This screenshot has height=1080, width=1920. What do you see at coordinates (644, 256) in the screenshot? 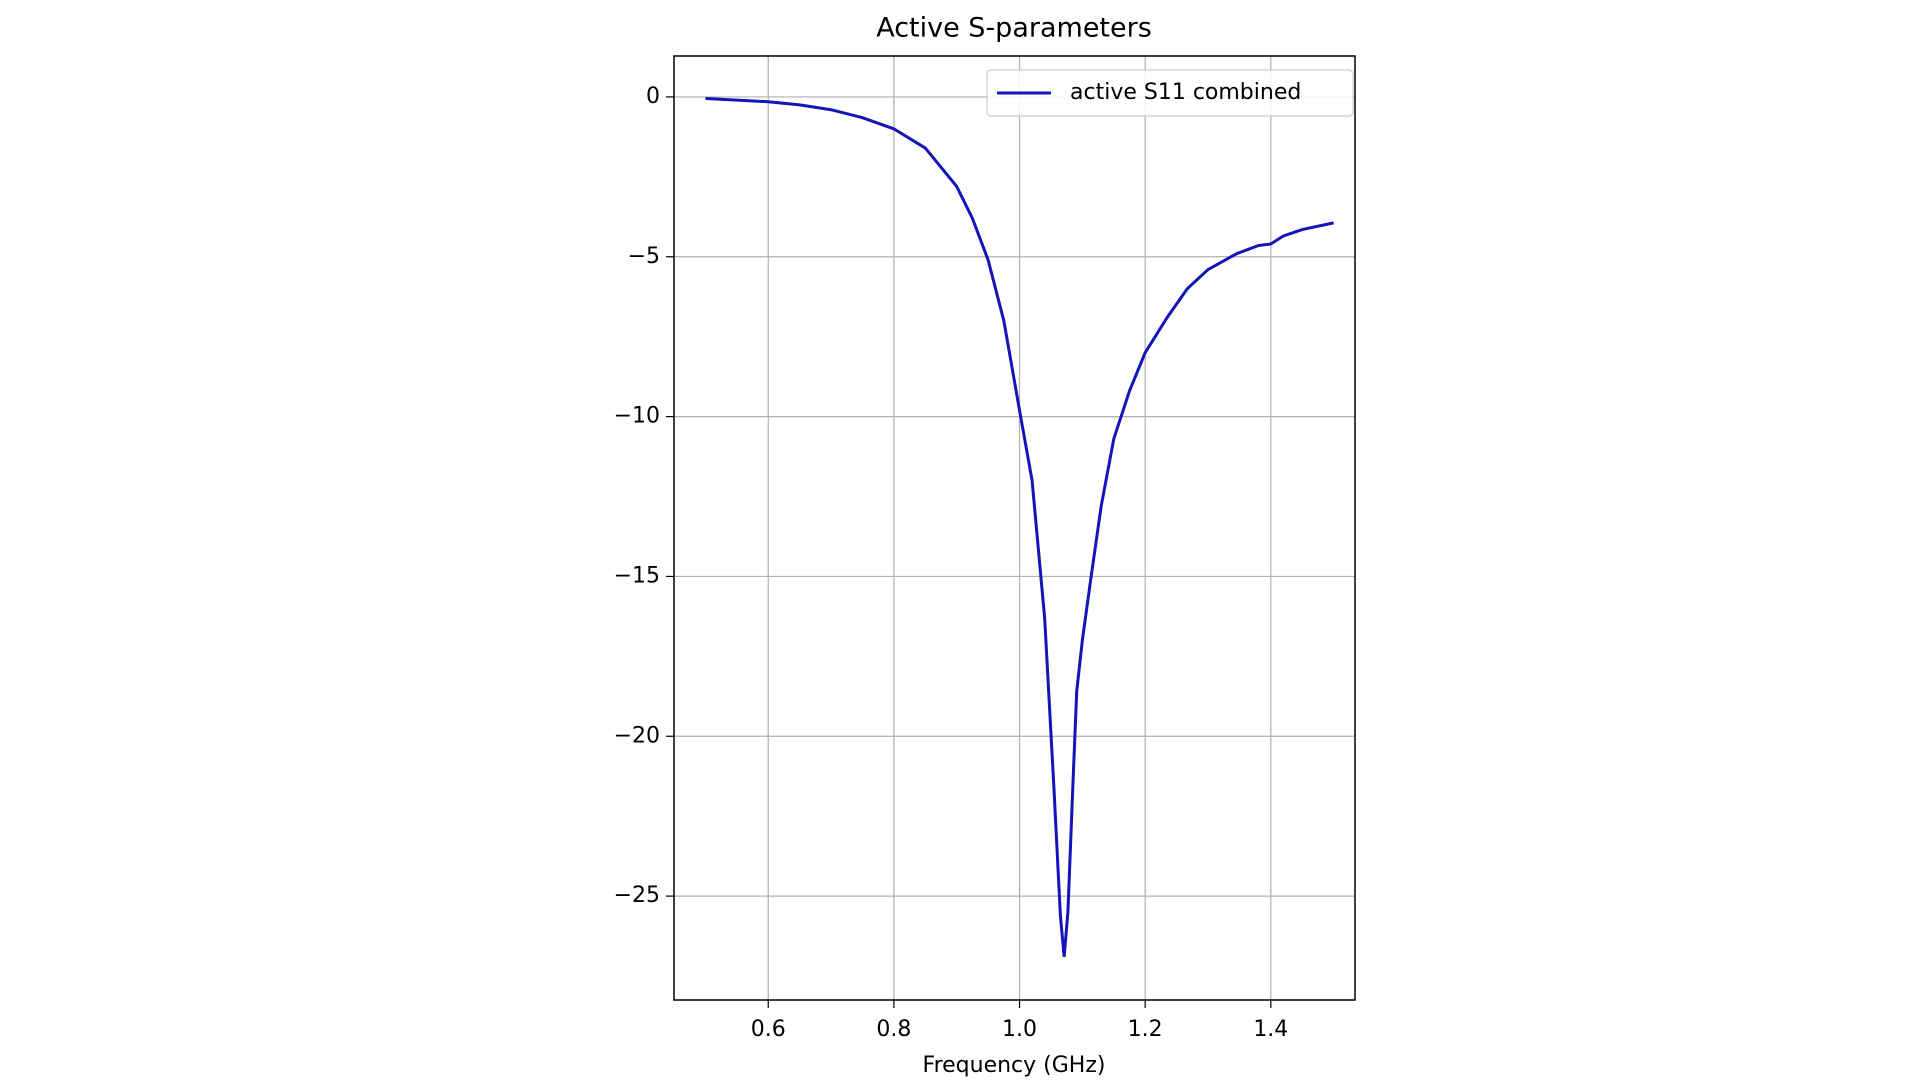
I see `y-tick-label: −5` at bounding box center [644, 256].